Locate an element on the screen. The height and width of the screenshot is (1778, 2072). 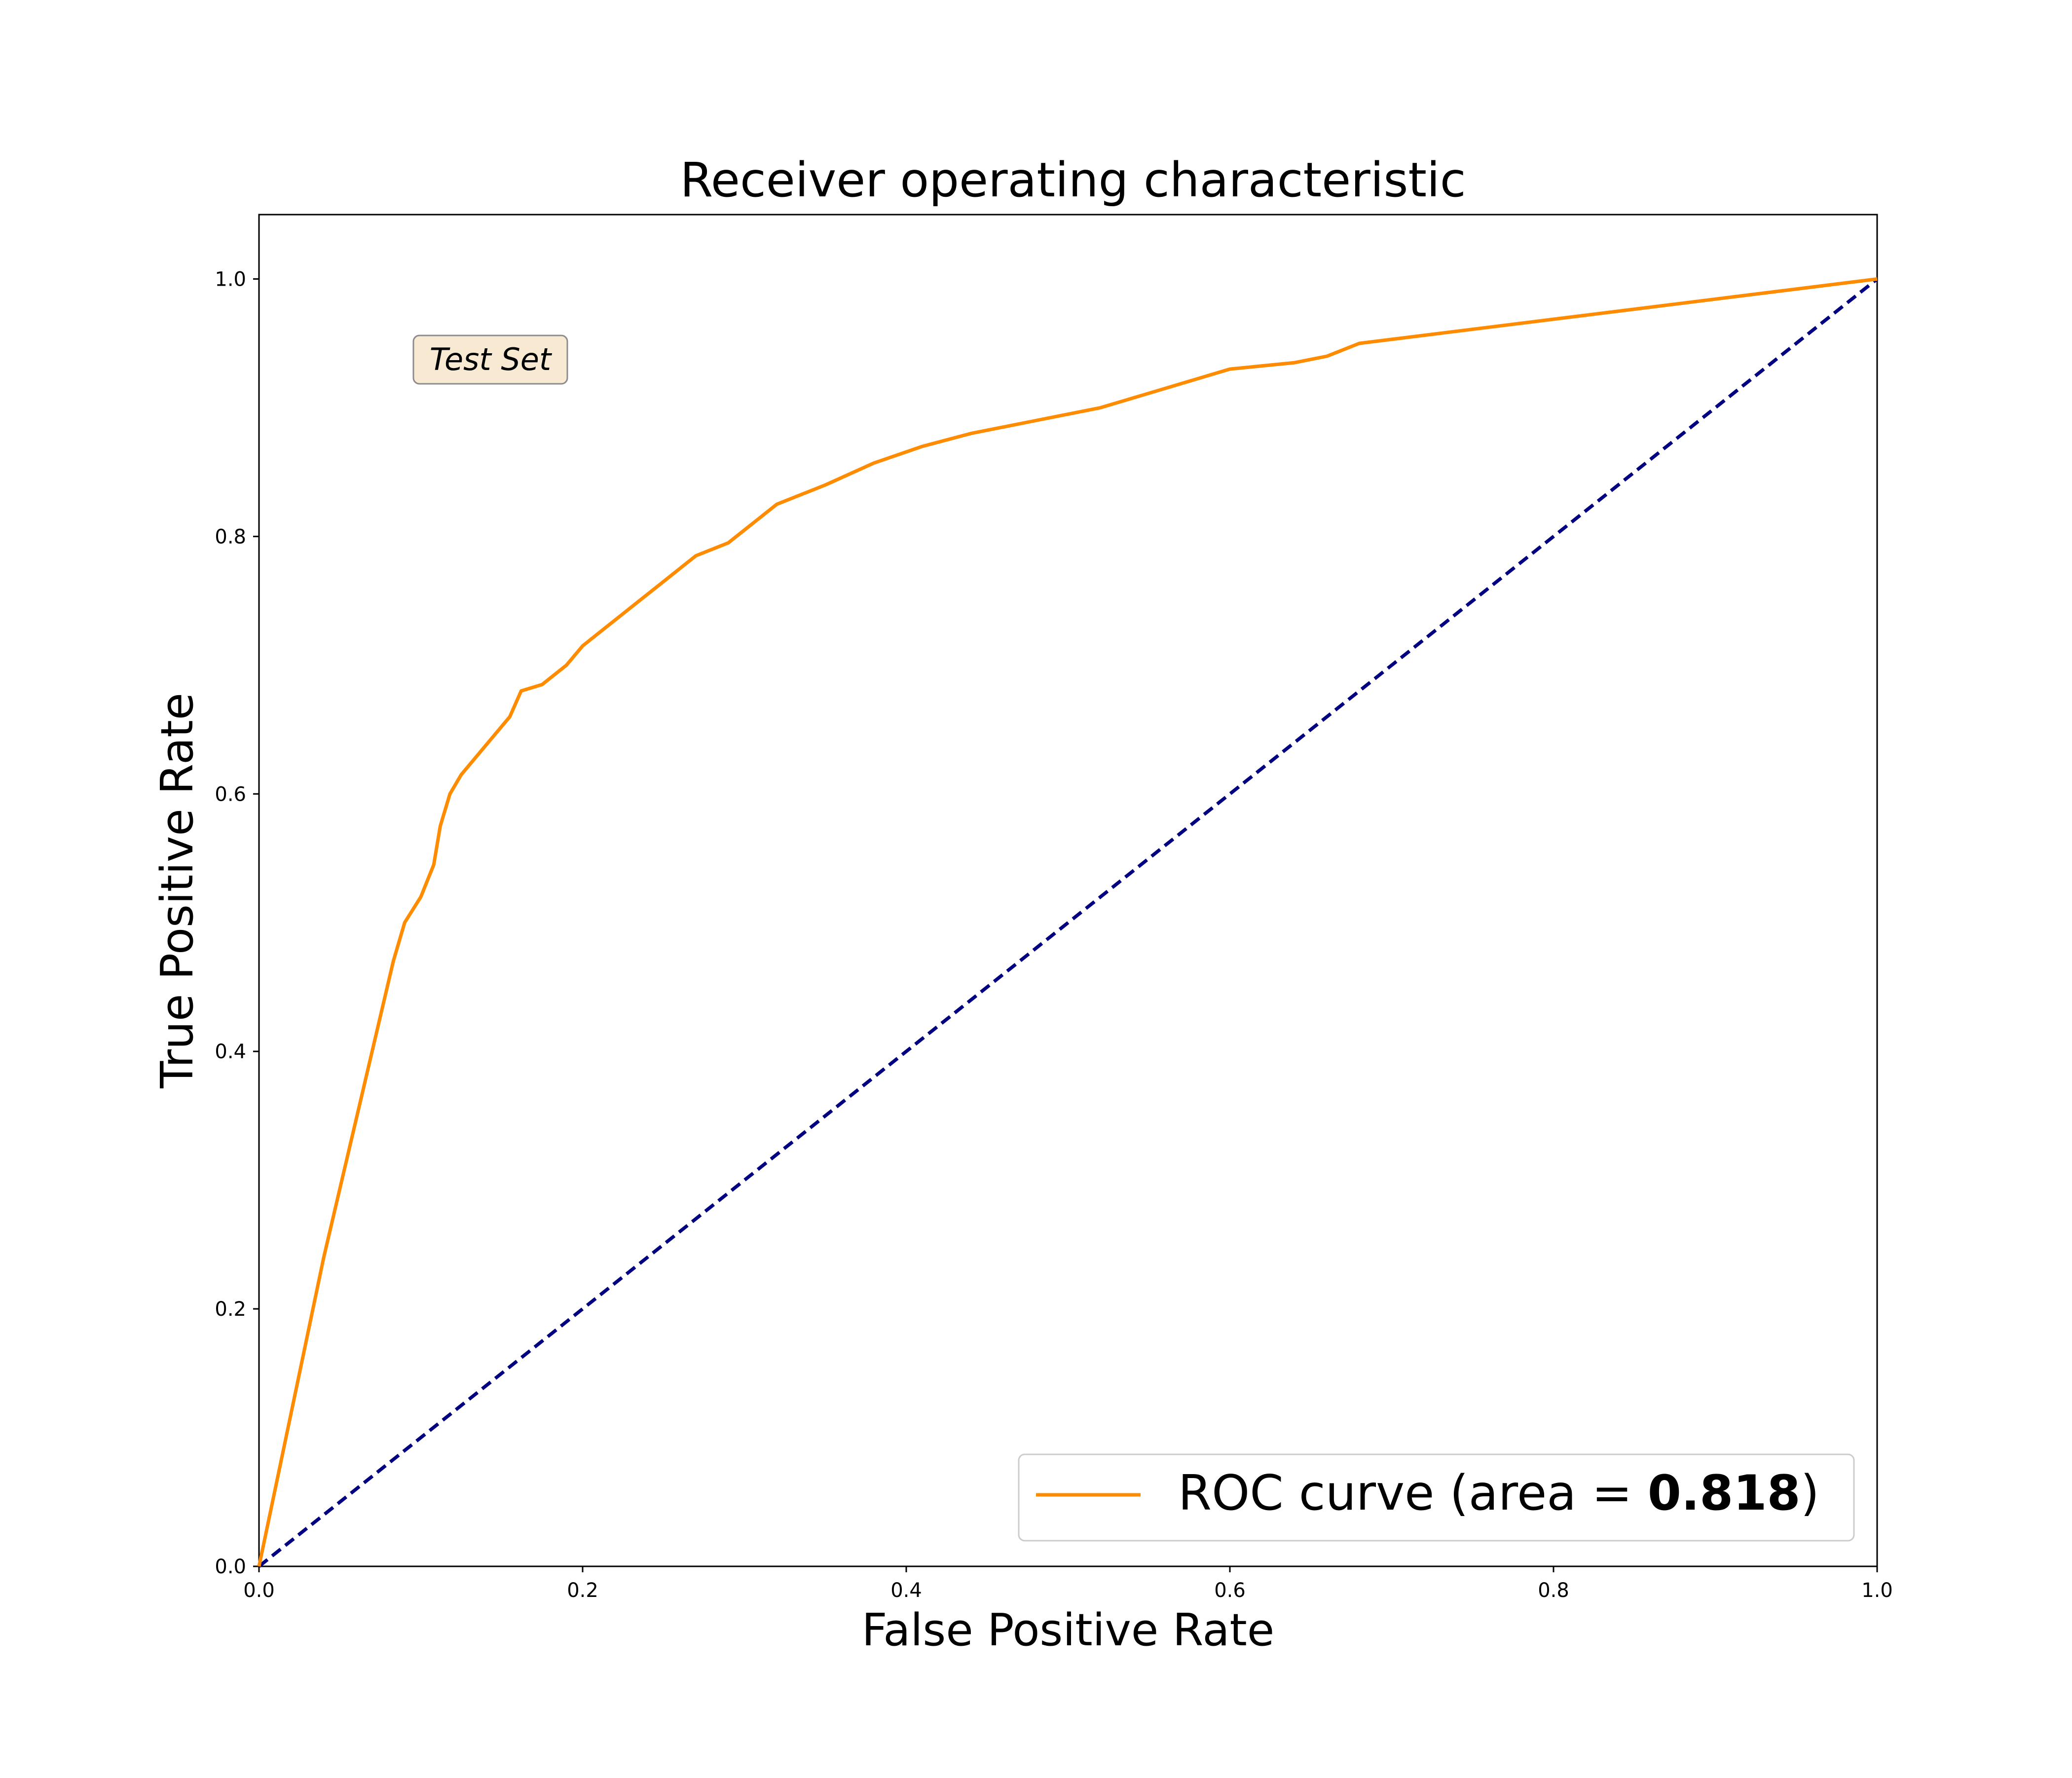
chart-title: Receiver operating characteristic is located at coordinates (1073, 180).